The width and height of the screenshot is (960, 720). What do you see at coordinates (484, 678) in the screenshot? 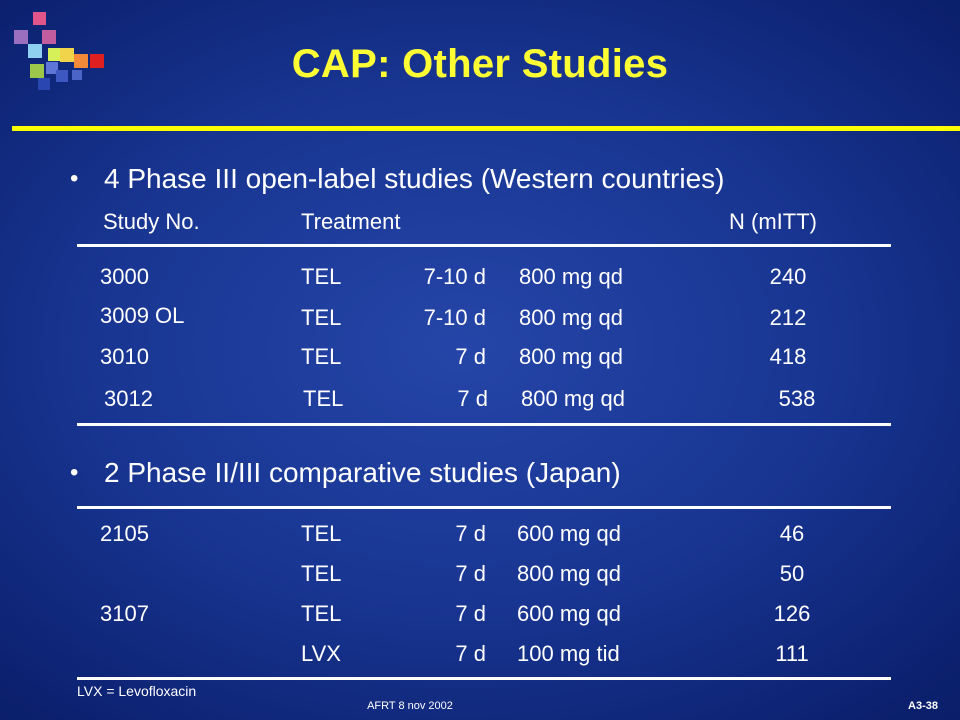
I see `table2-bottom-rule` at bounding box center [484, 678].